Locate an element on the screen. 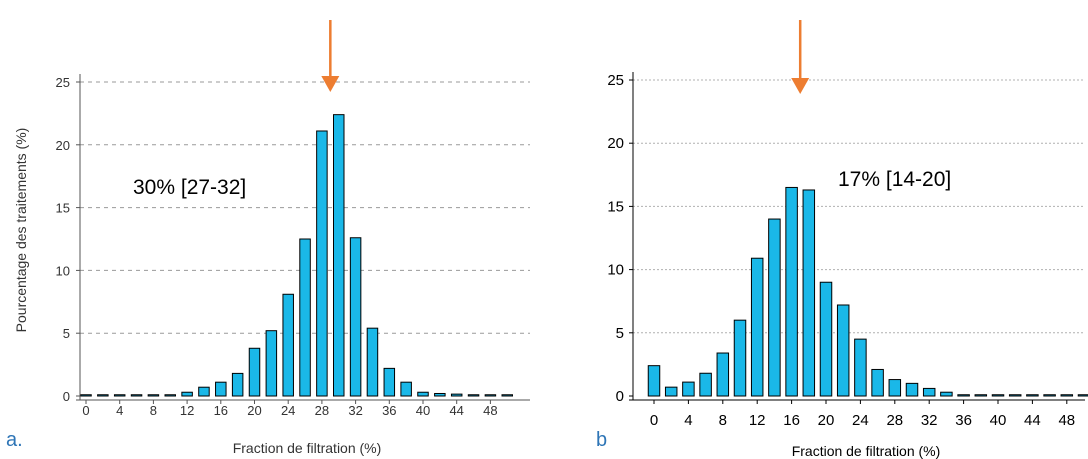 This screenshot has width=1088, height=459. arrow-a is located at coordinates (330, 56).